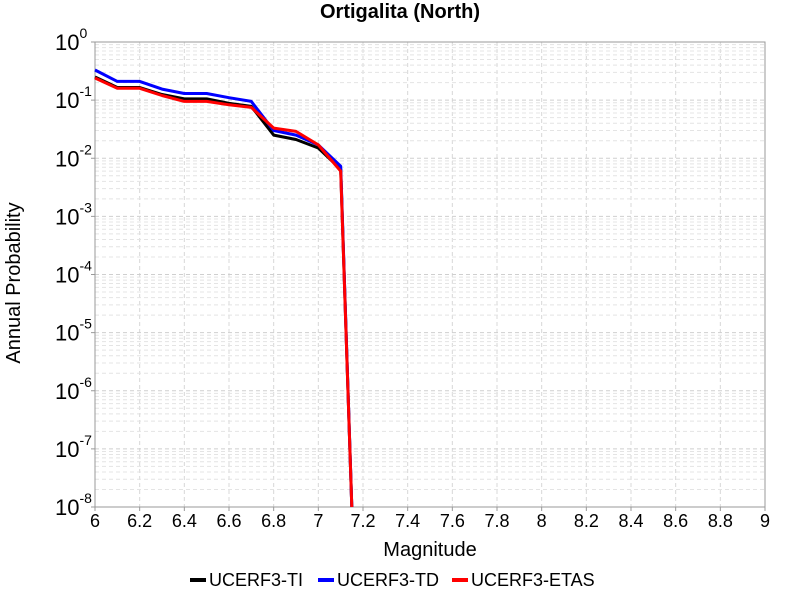  I want to click on x-tick-label: 9, so click(765, 521).